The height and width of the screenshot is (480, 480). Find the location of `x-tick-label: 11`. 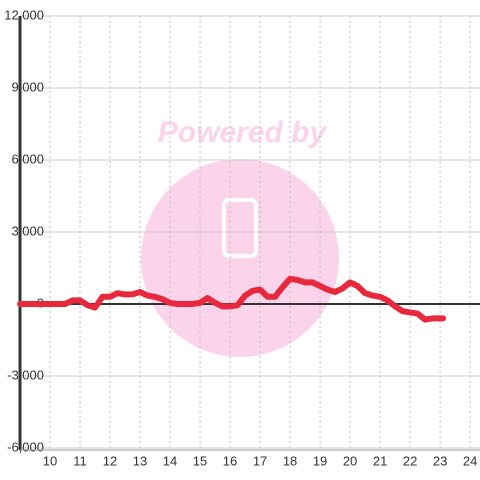

x-tick-label: 11 is located at coordinates (80, 460).